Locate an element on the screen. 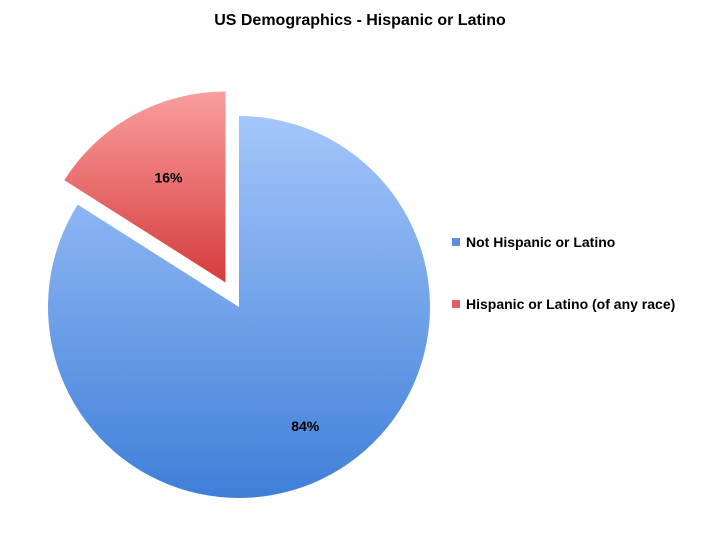 The height and width of the screenshot is (540, 720). pie-slice-hispanic-or-latino-of-any-race is located at coordinates (145, 187).